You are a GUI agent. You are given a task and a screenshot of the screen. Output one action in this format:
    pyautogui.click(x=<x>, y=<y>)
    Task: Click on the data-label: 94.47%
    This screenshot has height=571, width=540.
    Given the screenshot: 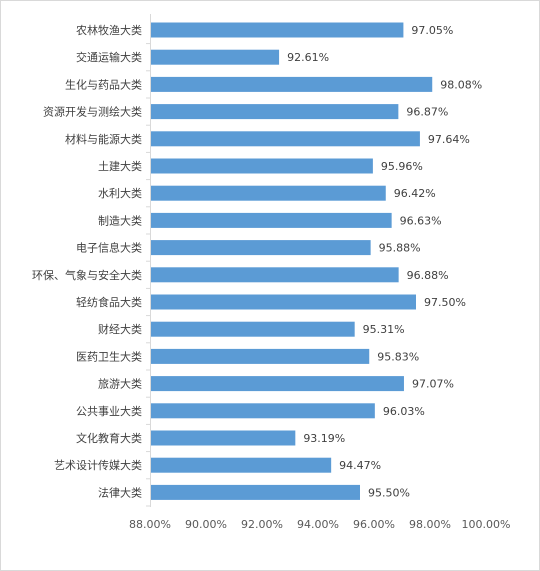 What is the action you would take?
    pyautogui.click(x=360, y=465)
    